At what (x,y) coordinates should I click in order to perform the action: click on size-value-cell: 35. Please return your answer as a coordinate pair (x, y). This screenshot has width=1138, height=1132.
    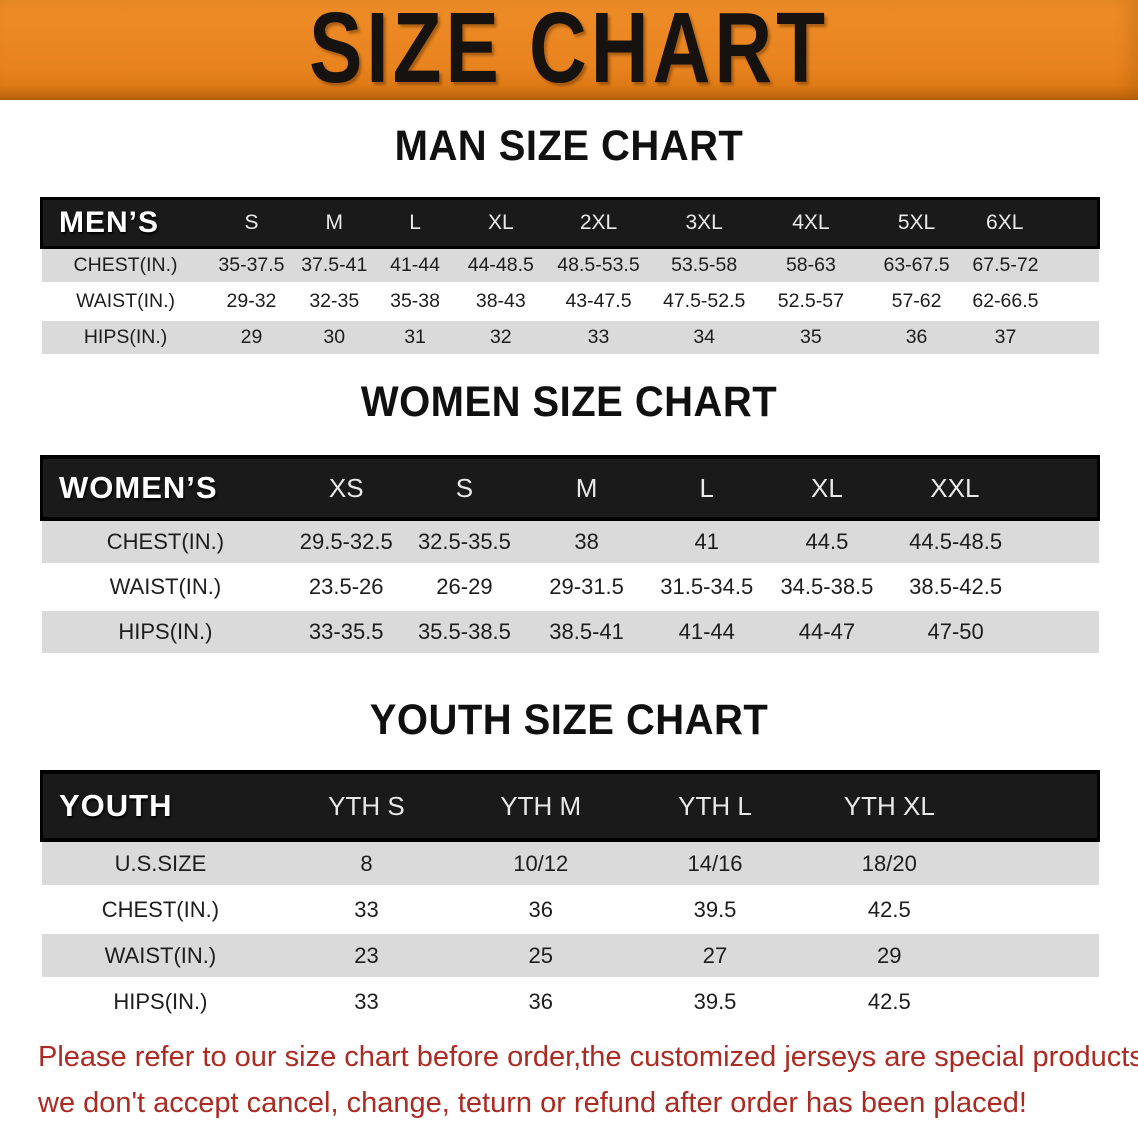
    Looking at the image, I should click on (811, 338).